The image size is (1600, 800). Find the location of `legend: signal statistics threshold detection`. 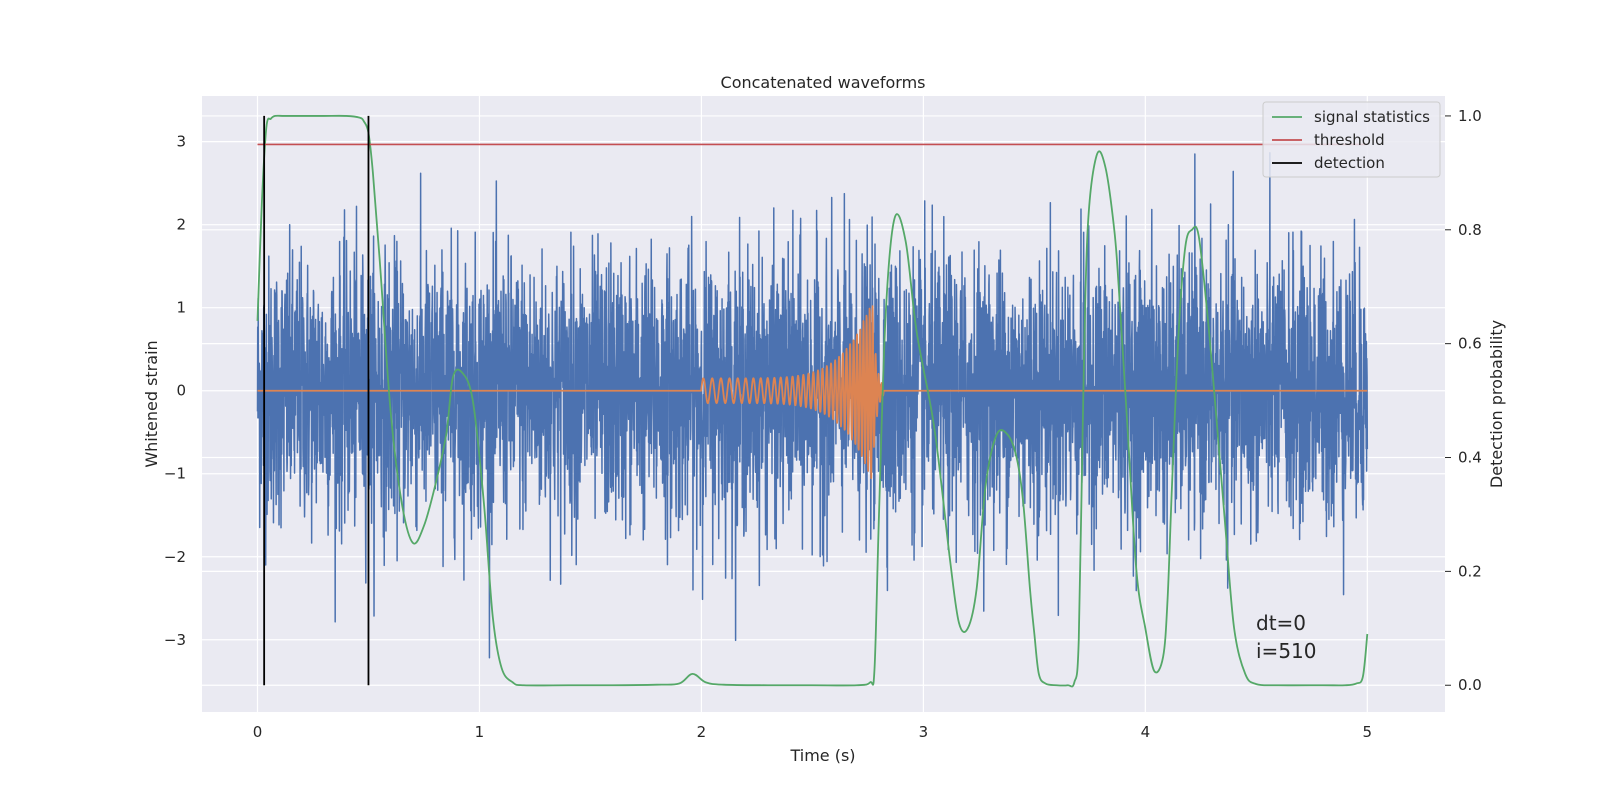

legend: signal statistics threshold detection is located at coordinates (1351, 139).